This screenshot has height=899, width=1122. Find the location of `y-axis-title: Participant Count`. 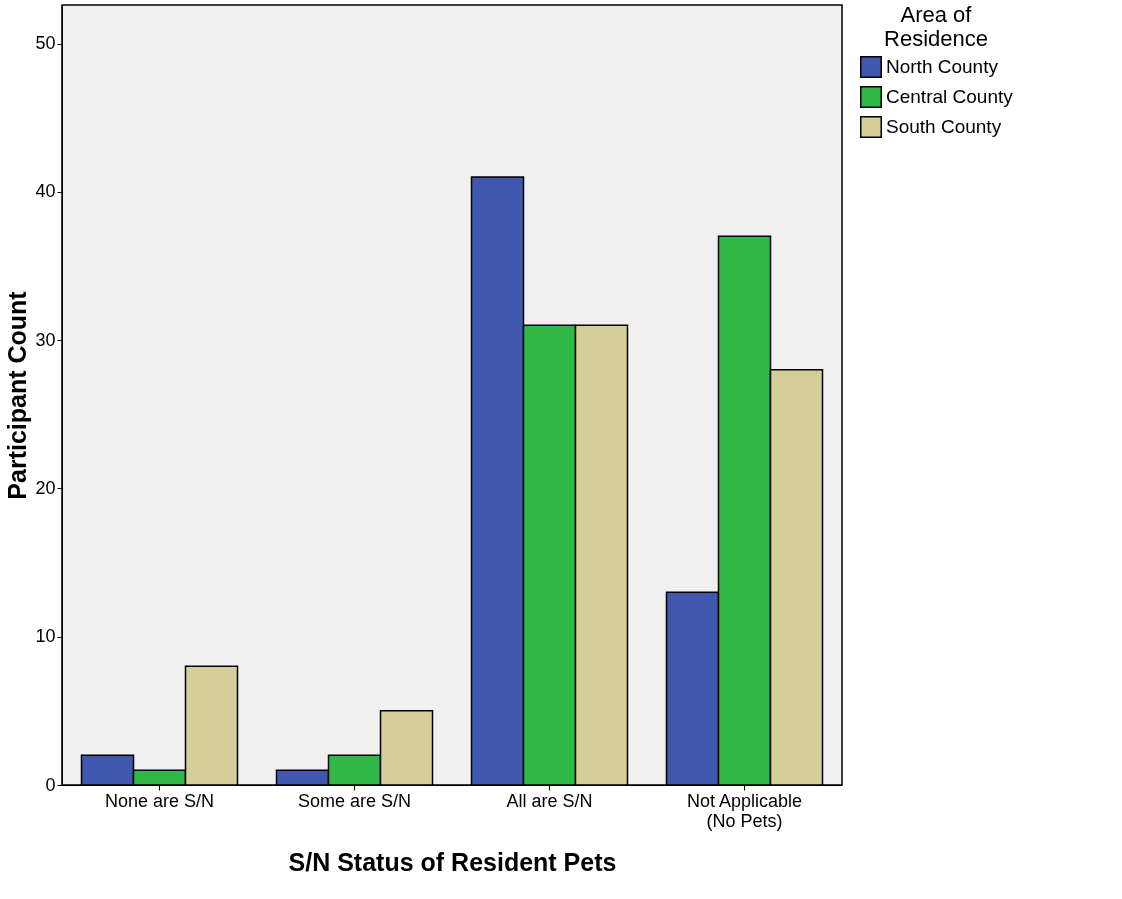

y-axis-title: Participant Count is located at coordinates (17, 395).